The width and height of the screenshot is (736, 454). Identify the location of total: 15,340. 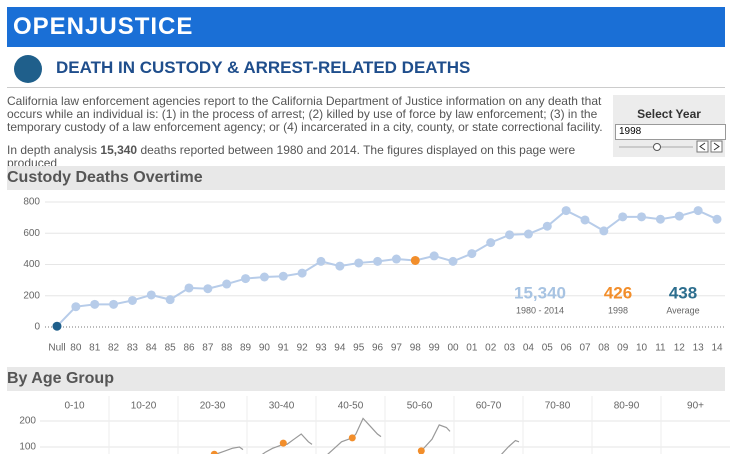
(119, 150).